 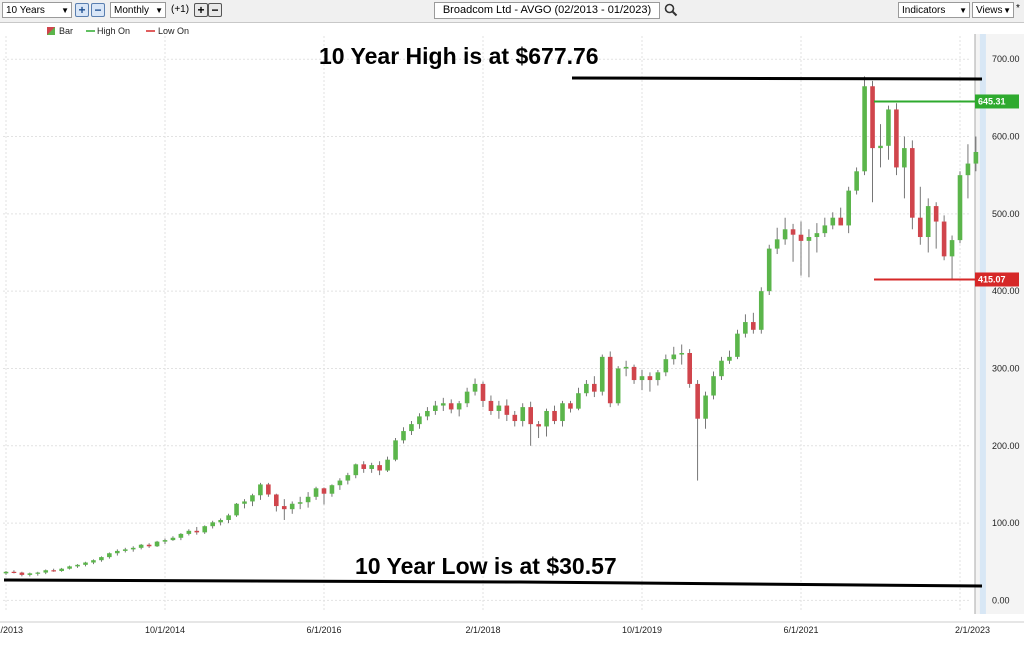 I want to click on low-price-tag-label: 415.07, so click(x=992, y=279).